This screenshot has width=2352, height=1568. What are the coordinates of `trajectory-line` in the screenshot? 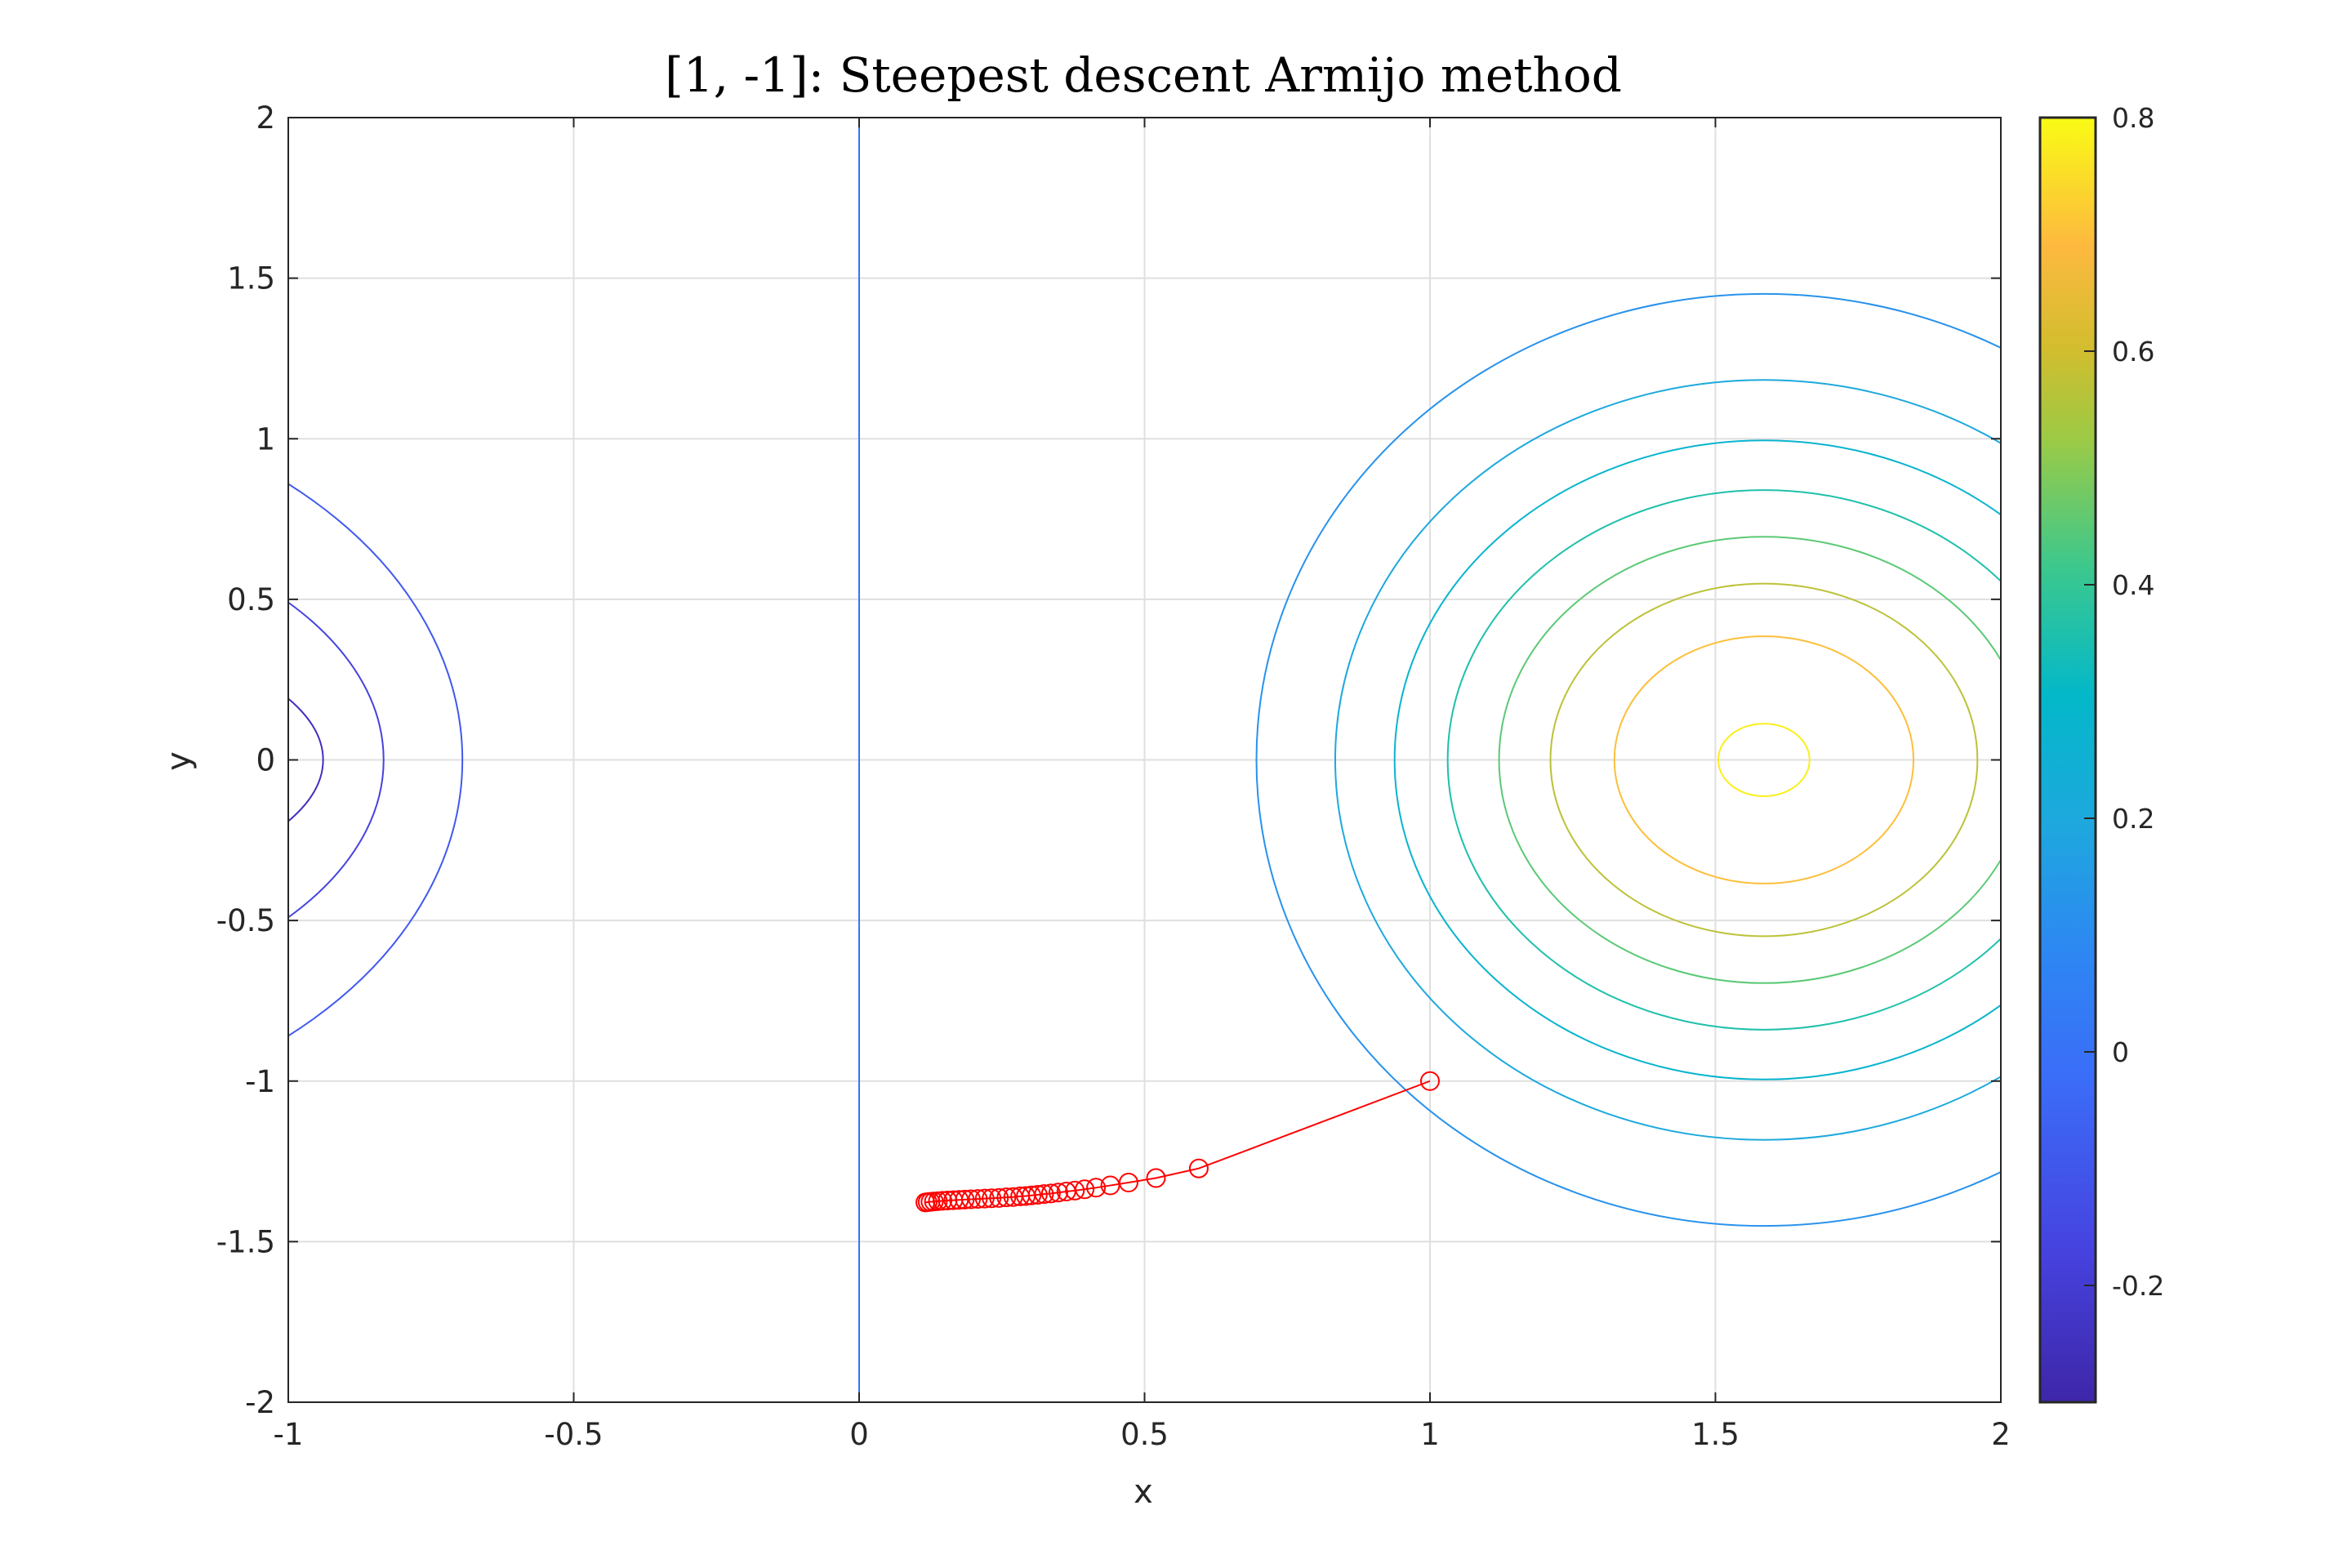 It's located at (1177, 1142).